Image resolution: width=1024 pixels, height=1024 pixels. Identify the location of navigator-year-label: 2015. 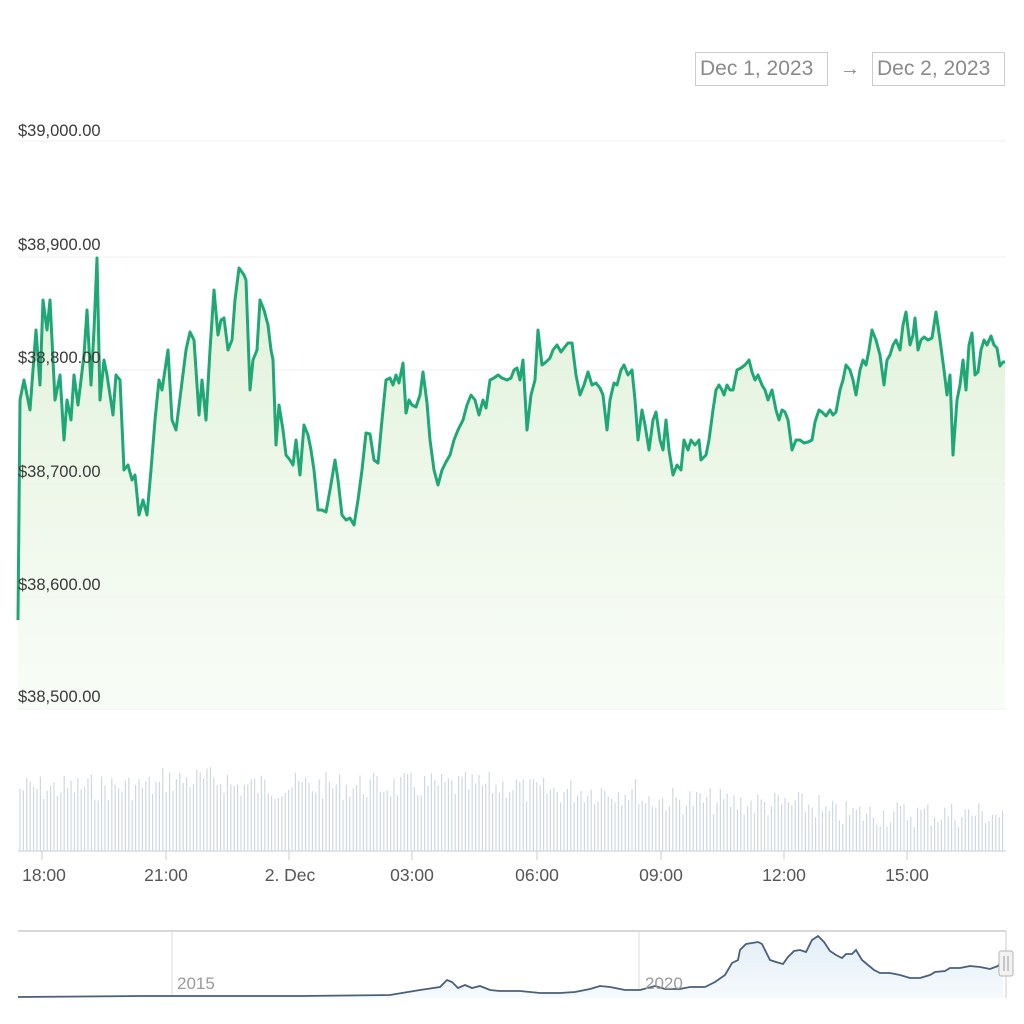
(196, 983).